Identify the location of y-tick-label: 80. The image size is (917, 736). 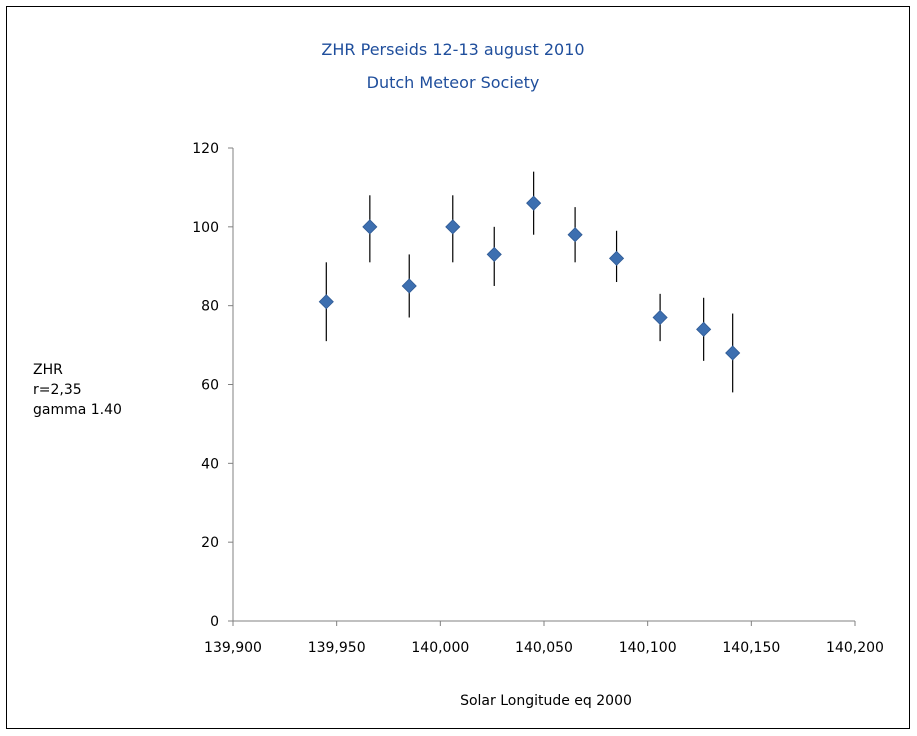
(210, 307).